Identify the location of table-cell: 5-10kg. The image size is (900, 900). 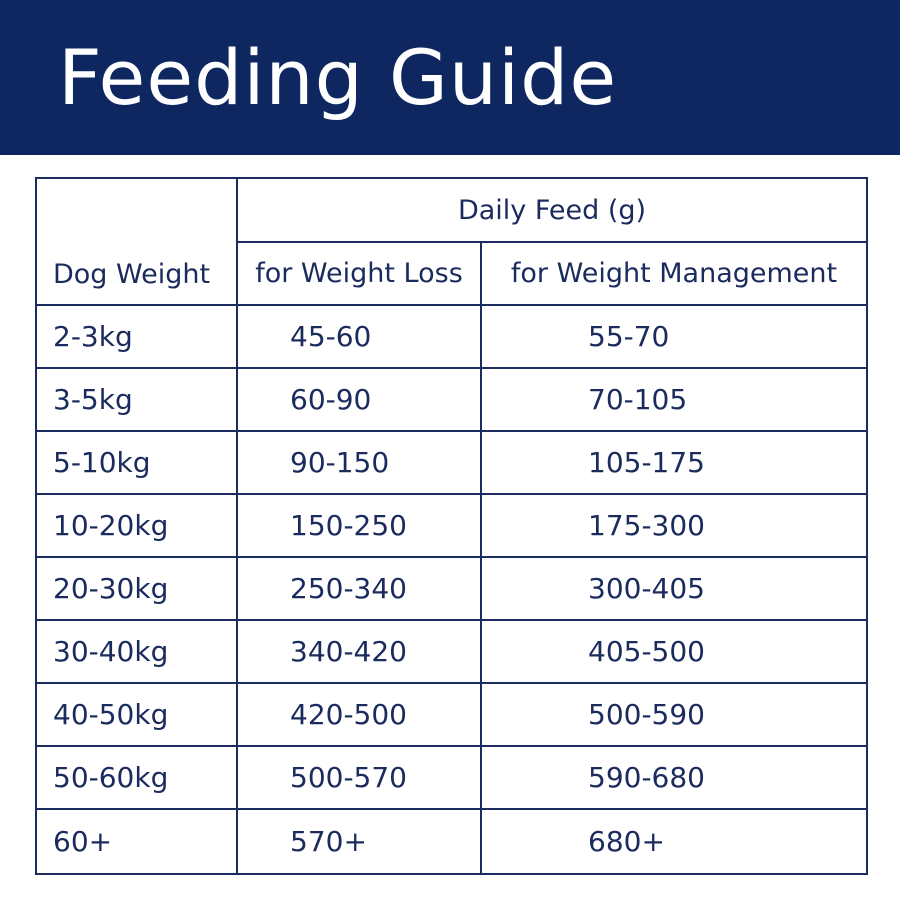
(136, 462).